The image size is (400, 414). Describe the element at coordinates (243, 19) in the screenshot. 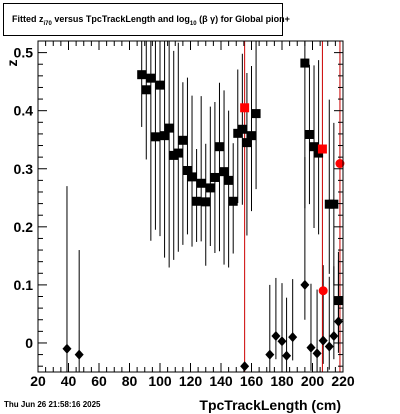

I see `title-part-3: (β γ) for Global pion+` at that location.